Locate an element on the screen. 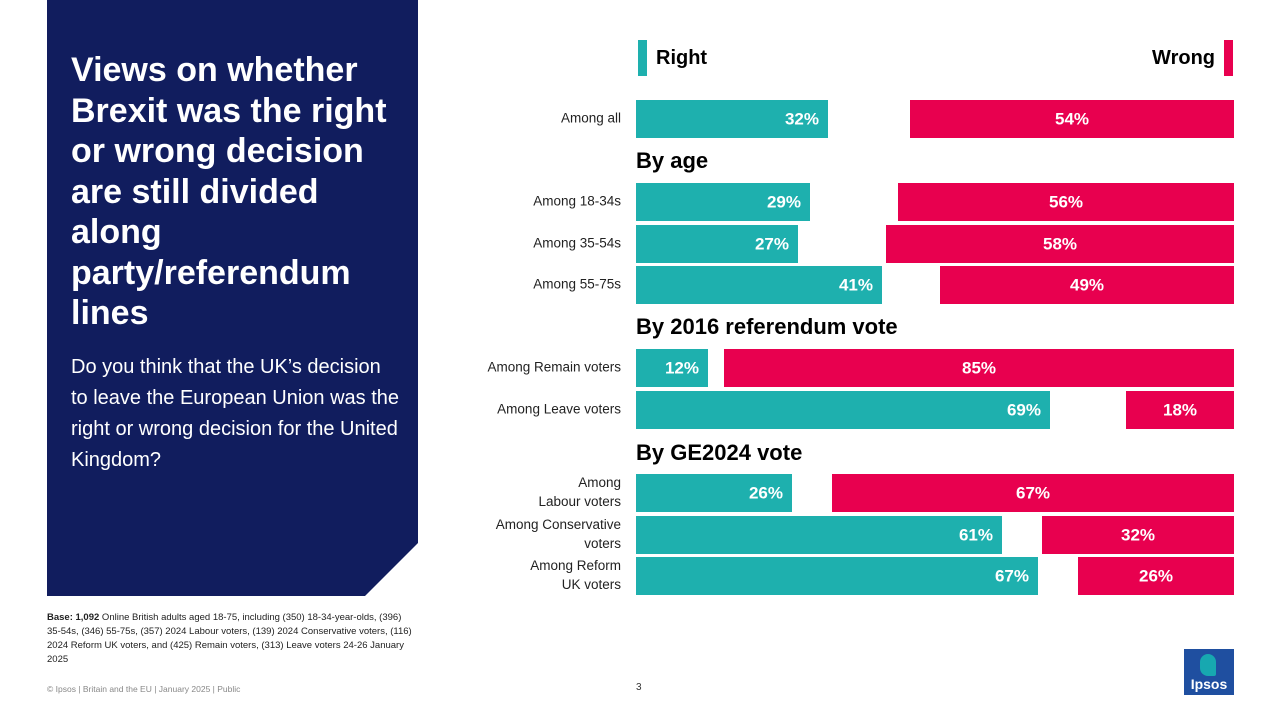 This screenshot has width=1280, height=720. ipsos-logo: Ipsos is located at coordinates (1209, 672).